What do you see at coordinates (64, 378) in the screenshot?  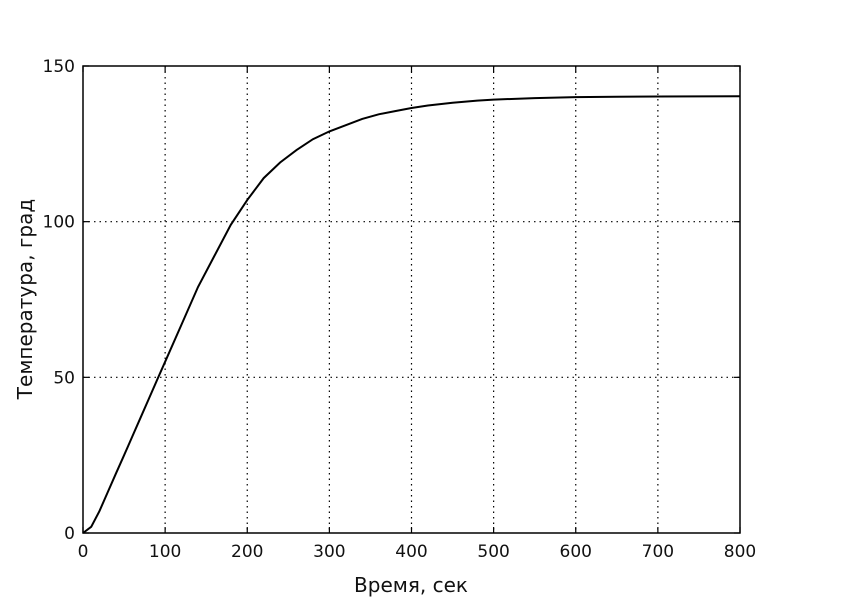 I see `y-tick-label: 50` at bounding box center [64, 378].